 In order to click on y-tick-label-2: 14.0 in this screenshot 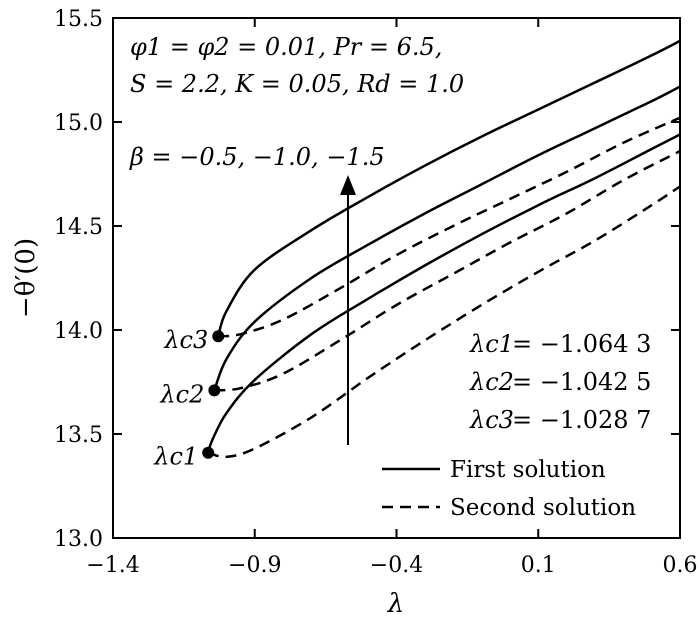, I will do `click(78, 331)`.